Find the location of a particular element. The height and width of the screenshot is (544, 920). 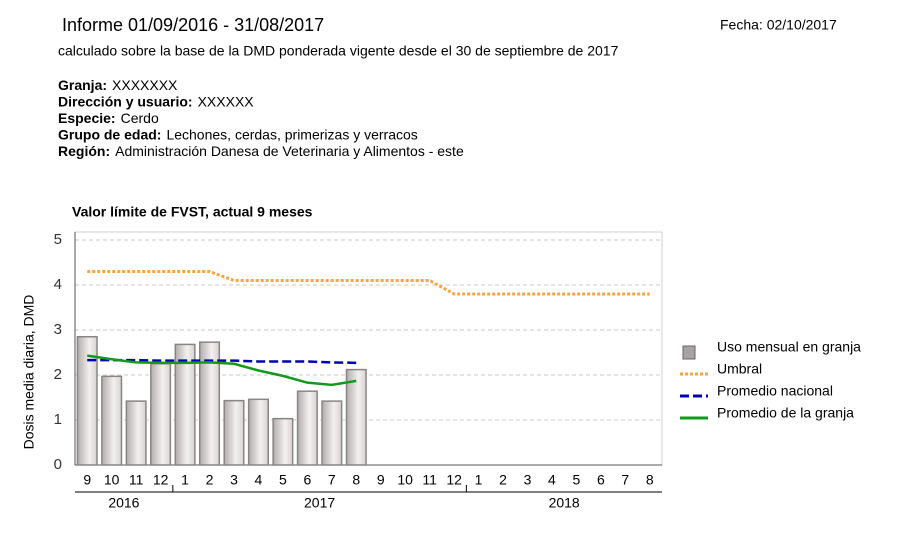

chart-title: Valor límite de FVST, actual 9 meses is located at coordinates (192, 212).